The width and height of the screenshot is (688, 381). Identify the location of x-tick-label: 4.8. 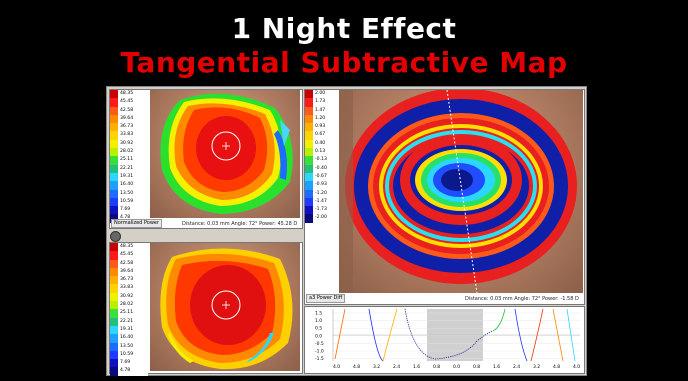
(356, 367).